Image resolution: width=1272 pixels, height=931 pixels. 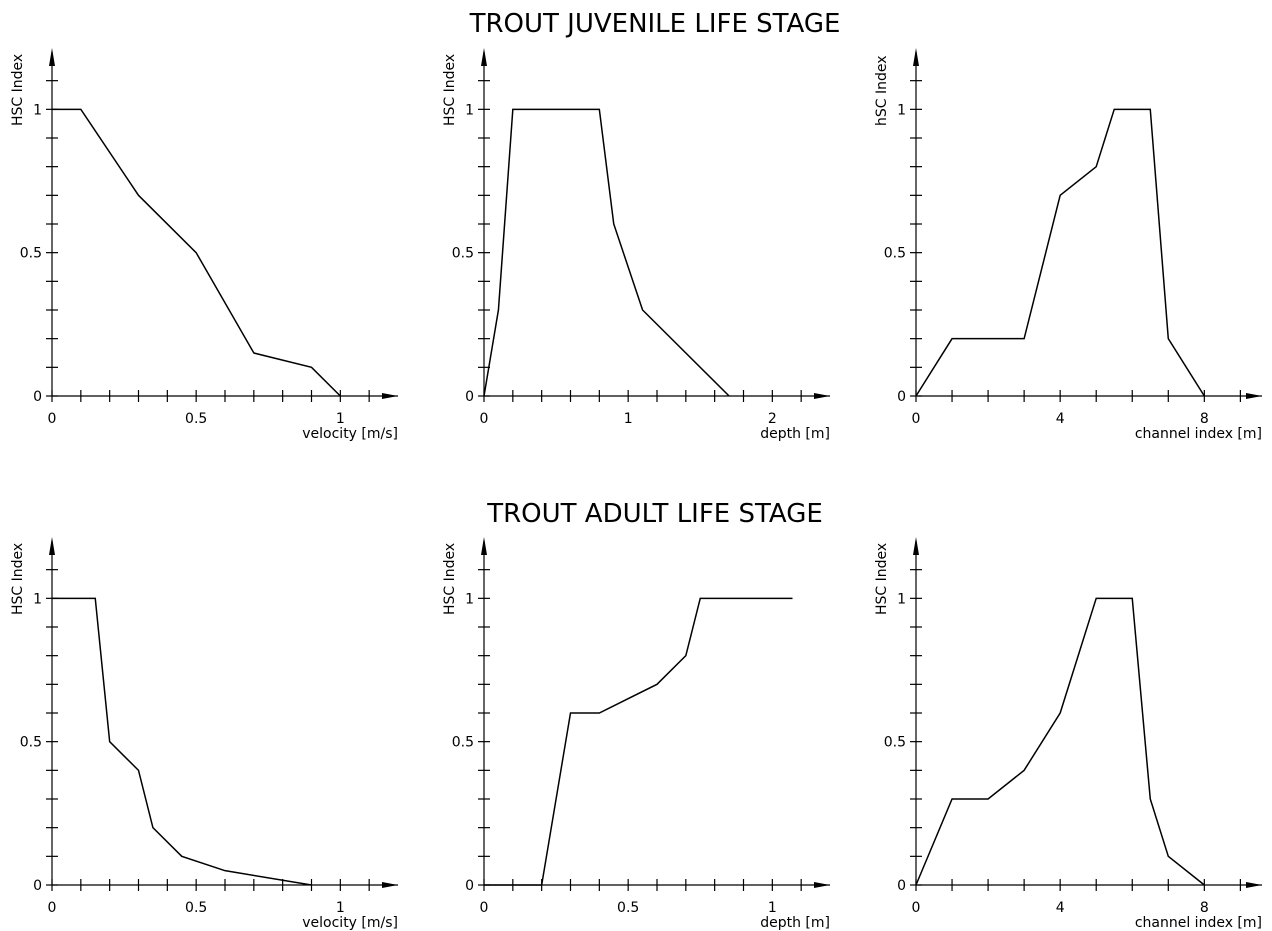 What do you see at coordinates (655, 24) in the screenshot?
I see `section-title: TROUT JUVENILE LIFE STAGE` at bounding box center [655, 24].